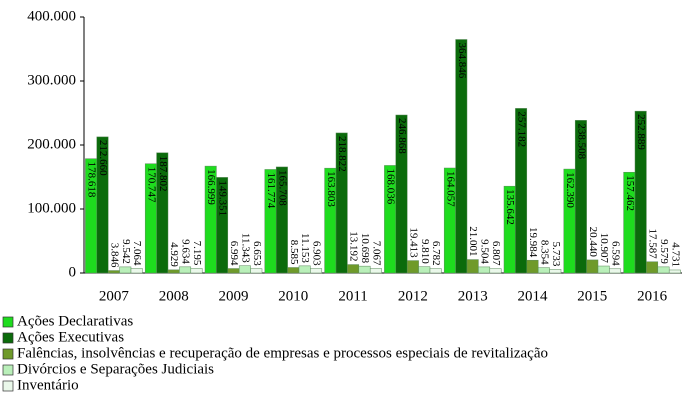 The image size is (686, 405). What do you see at coordinates (473, 296) in the screenshot?
I see `x-tick-label: 2013` at bounding box center [473, 296].